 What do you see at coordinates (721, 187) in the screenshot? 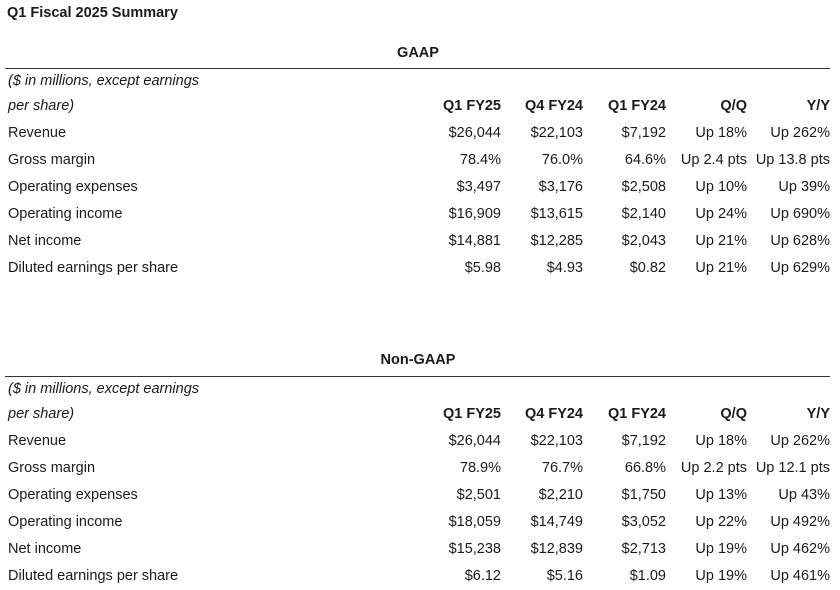
I see `table-cell: Up 10%` at bounding box center [721, 187].